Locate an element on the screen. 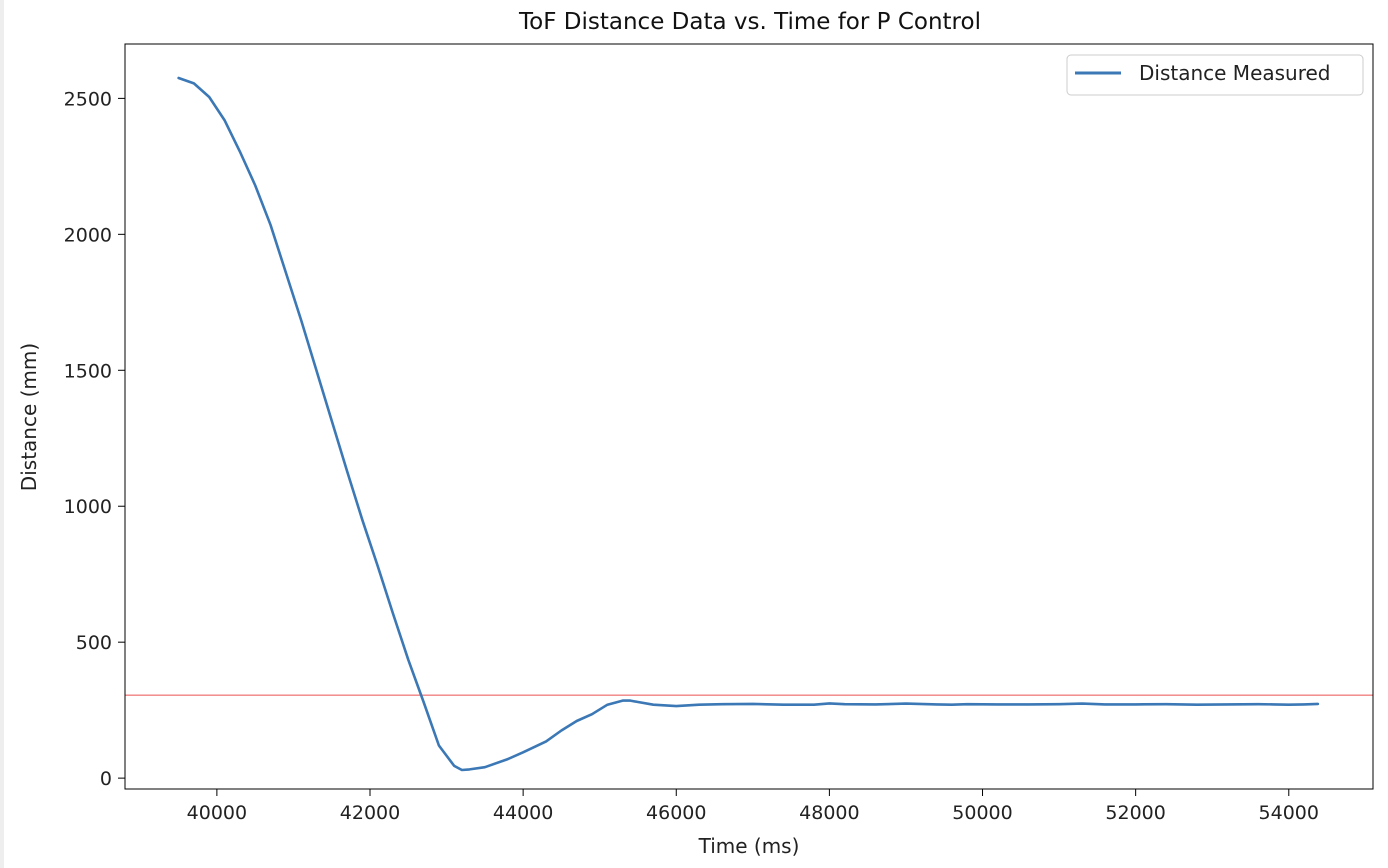  legend-box is located at coordinates (1215, 75).